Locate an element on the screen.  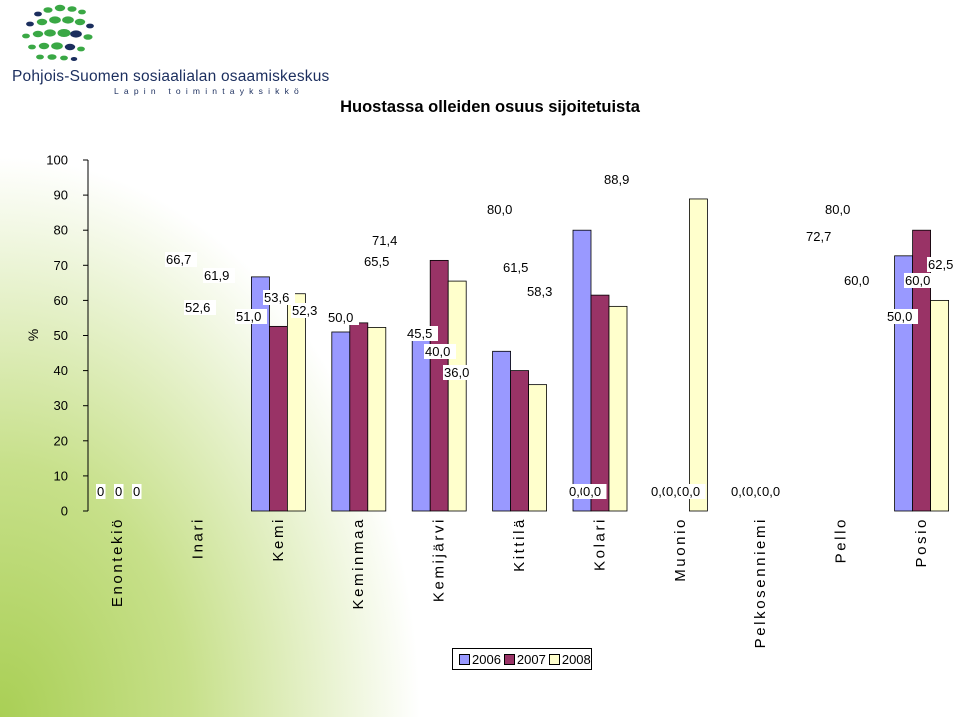
bar-label-Pelkosenniemi-2008: 0,0 is located at coordinates (771, 491).